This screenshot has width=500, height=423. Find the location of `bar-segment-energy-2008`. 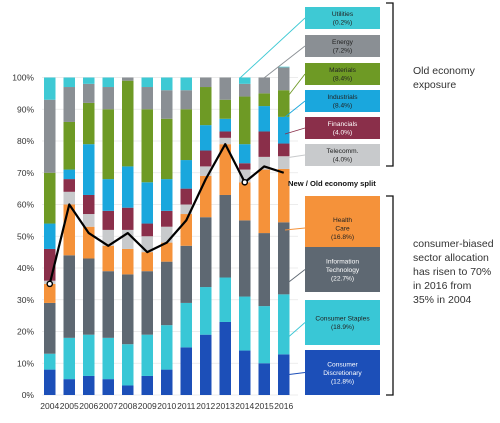

bar-segment-energy-2008 is located at coordinates (128, 79).